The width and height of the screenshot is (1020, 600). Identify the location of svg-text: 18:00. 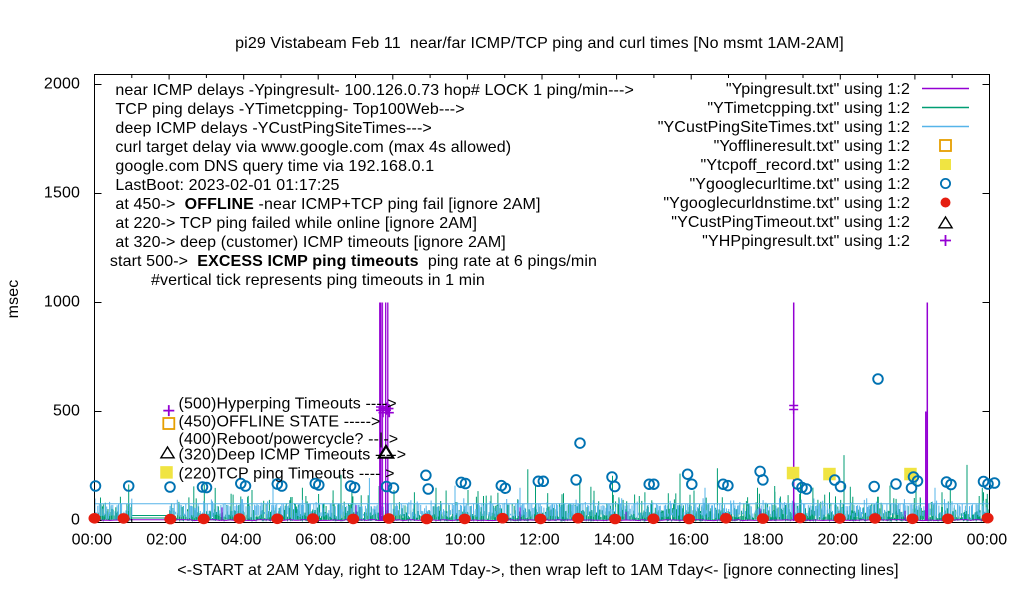
(763, 540).